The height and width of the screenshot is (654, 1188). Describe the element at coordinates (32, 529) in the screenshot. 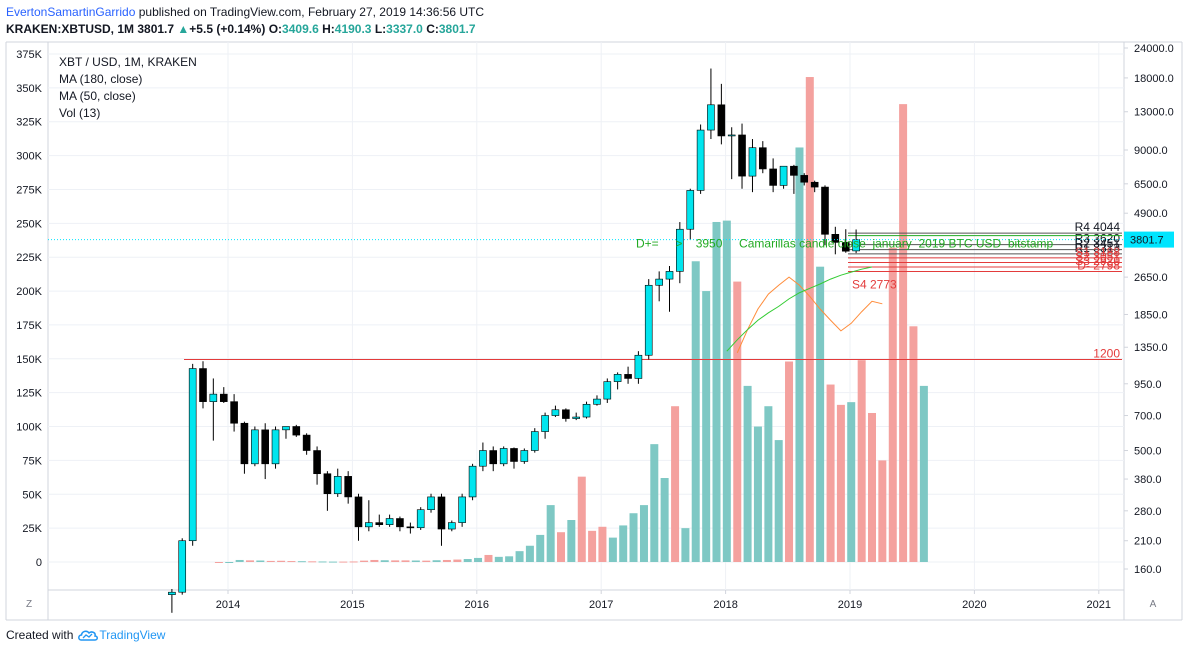

I see `volume-tick-label: 25K` at that location.